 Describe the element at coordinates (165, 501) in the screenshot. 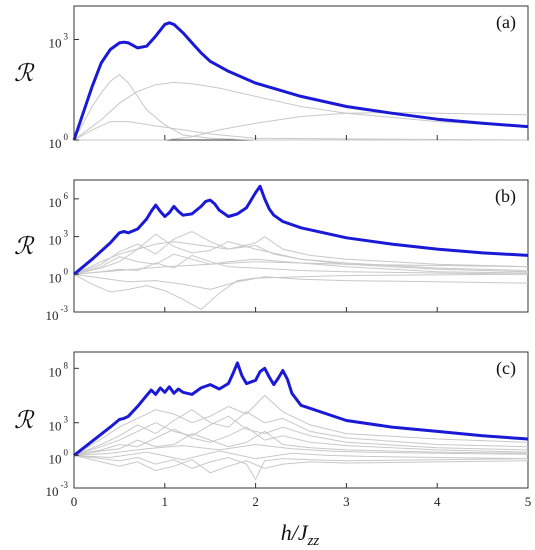

I see `x-tick-label: 1` at that location.